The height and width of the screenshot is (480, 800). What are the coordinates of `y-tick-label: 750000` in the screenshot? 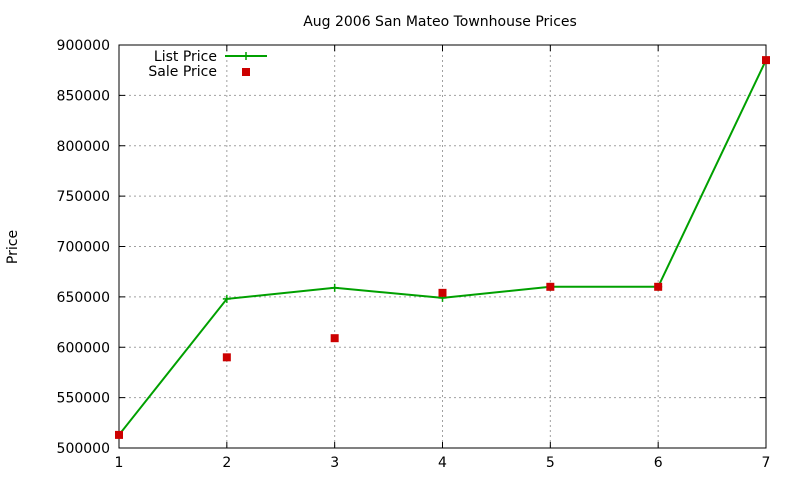 It's located at (83, 197).